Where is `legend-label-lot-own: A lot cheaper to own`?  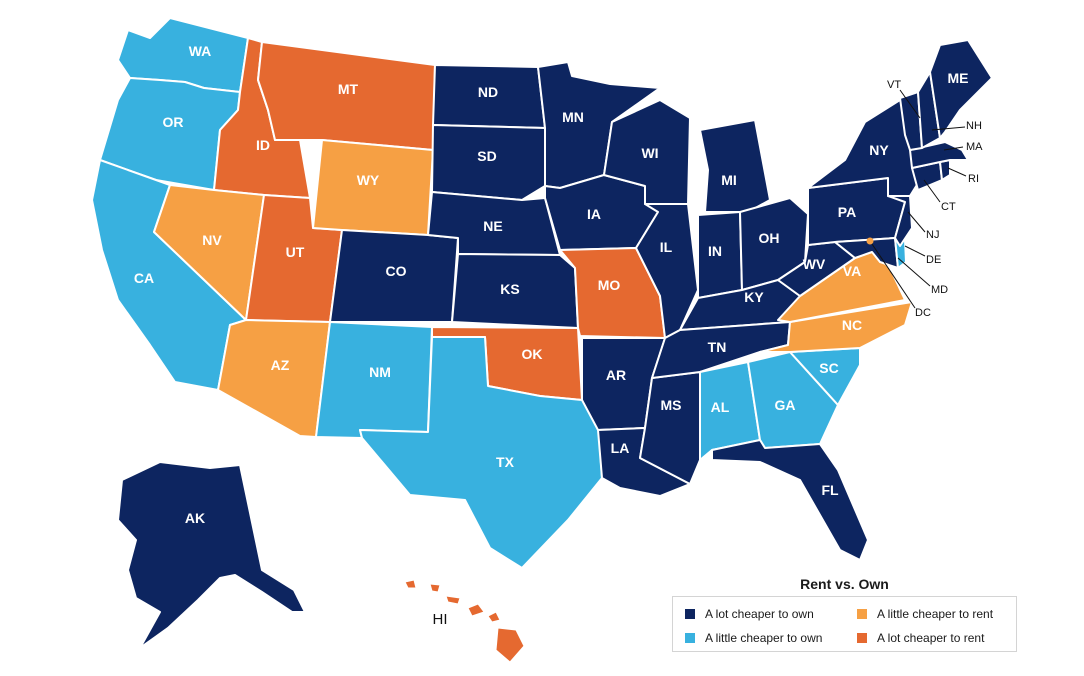
legend-label-lot-own: A lot cheaper to own is located at coordinates (759, 614).